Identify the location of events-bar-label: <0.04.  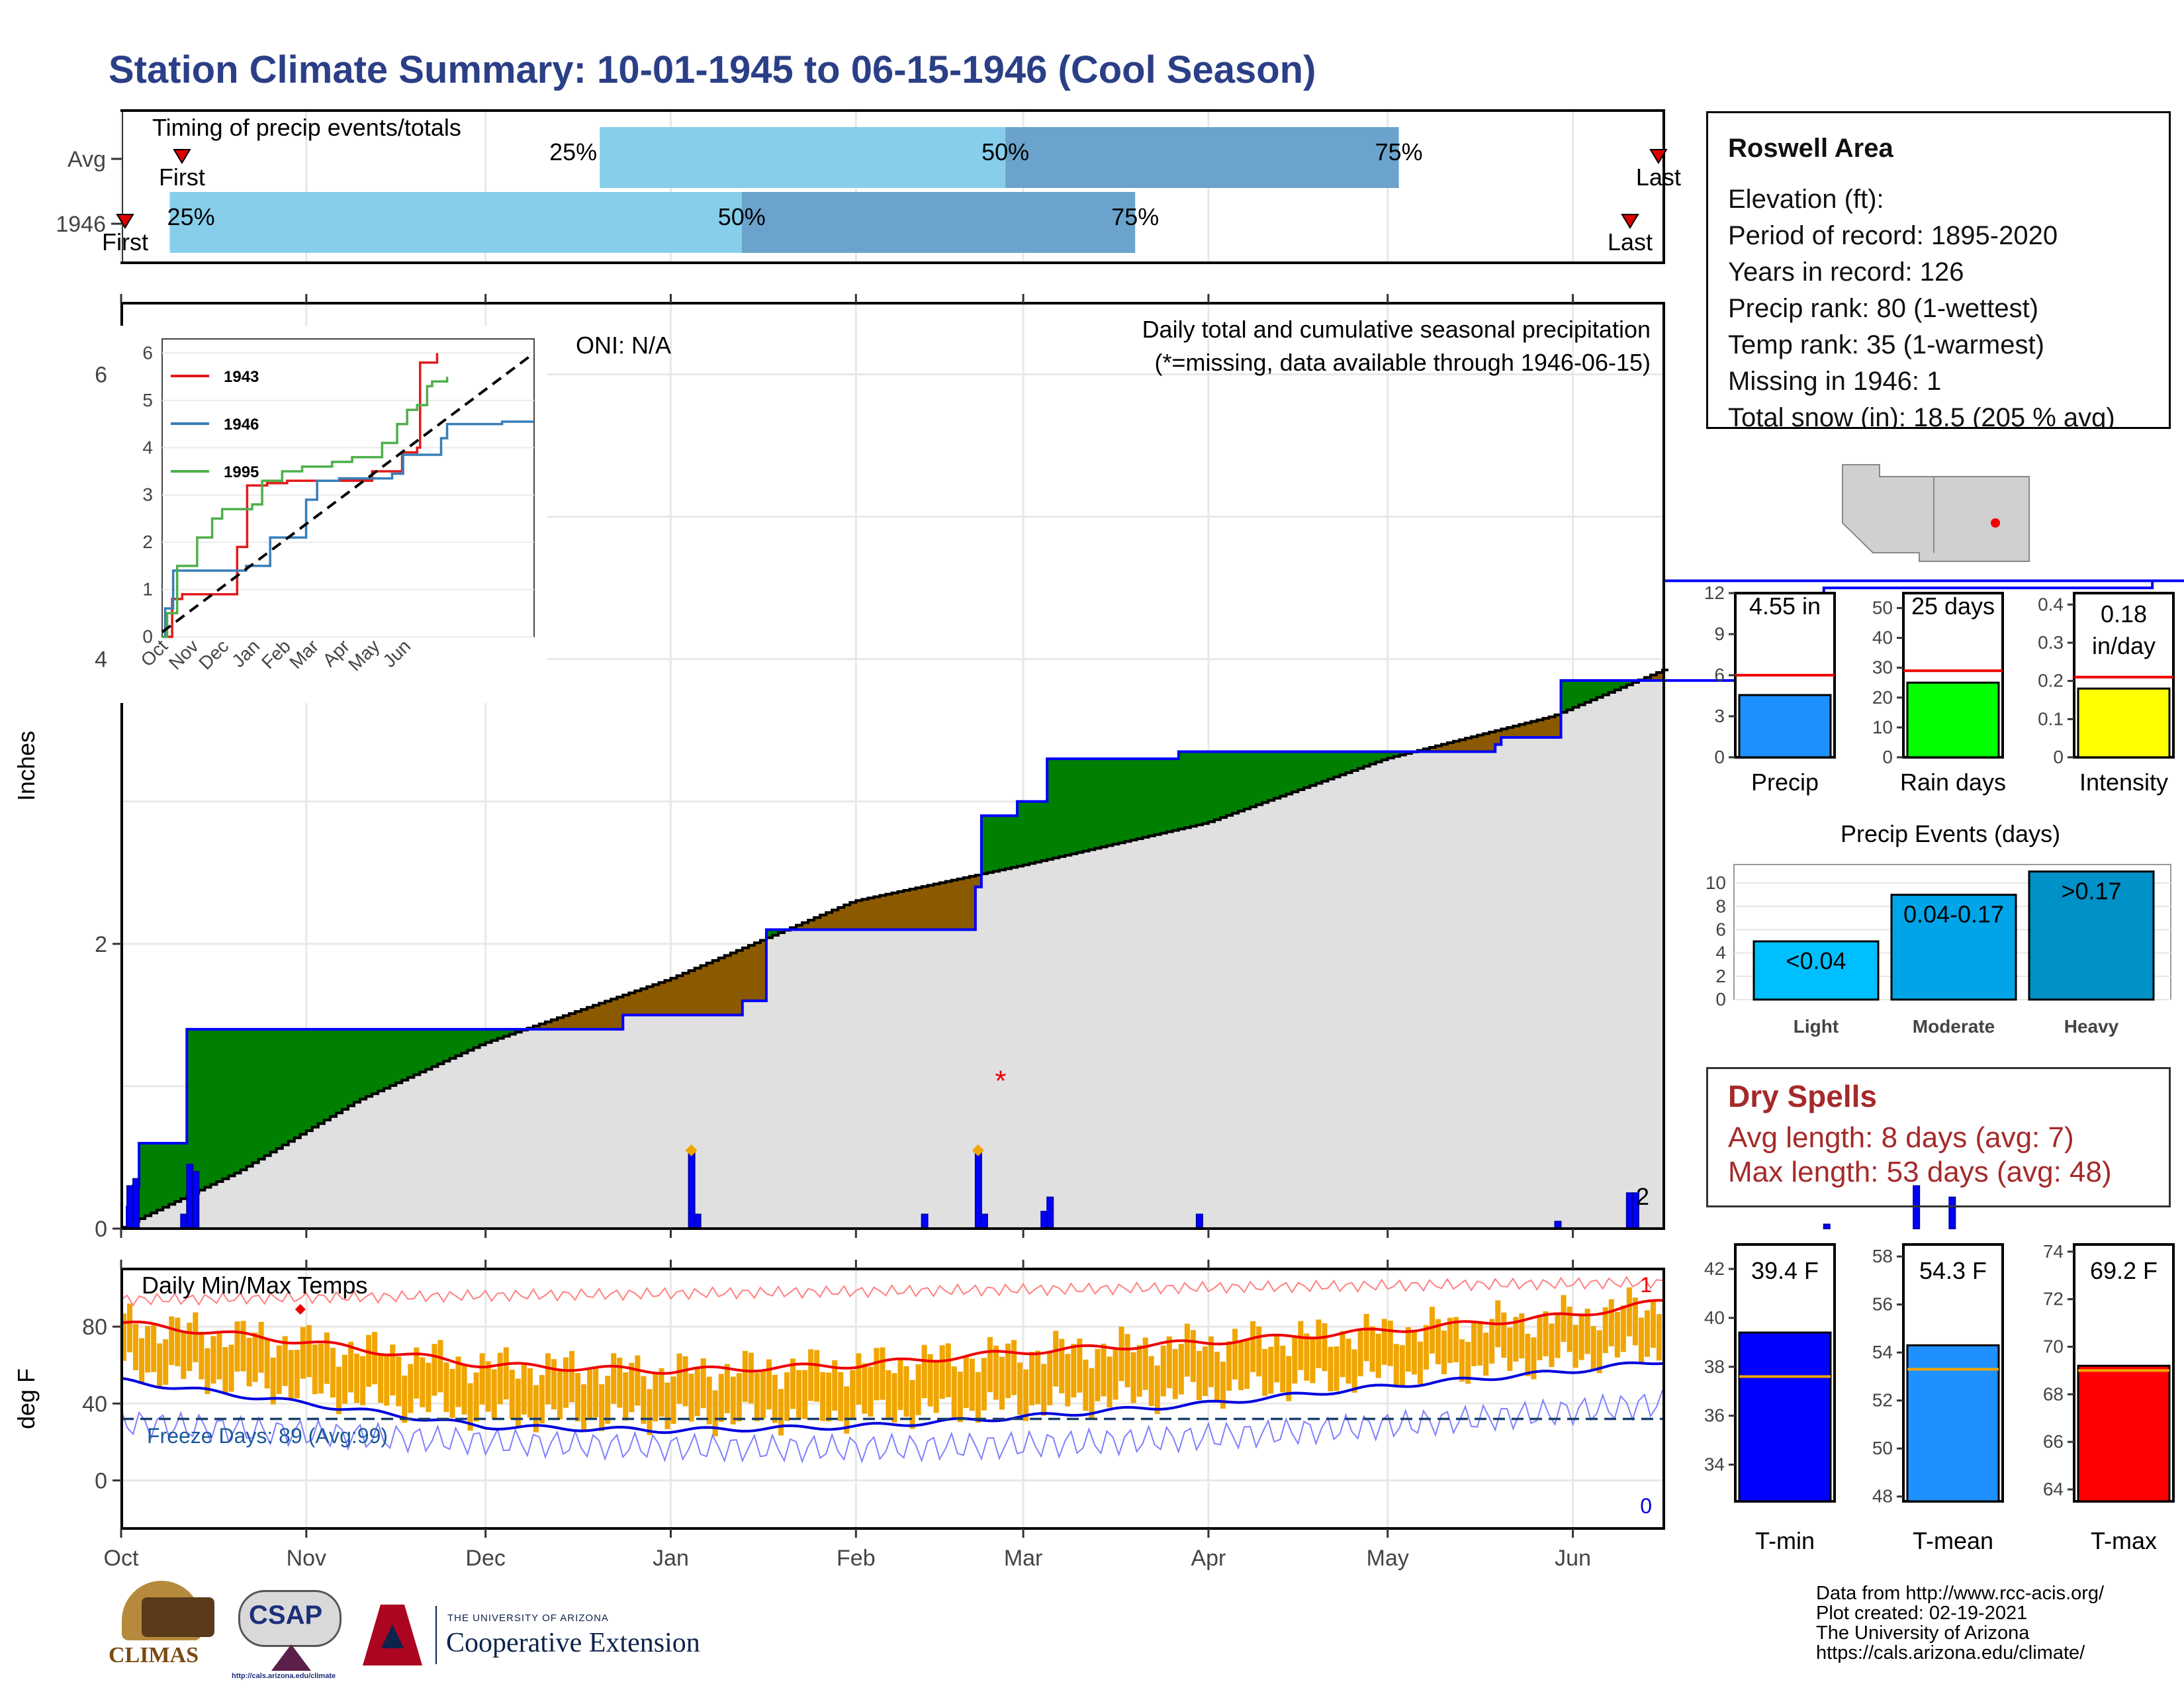
(1816, 960).